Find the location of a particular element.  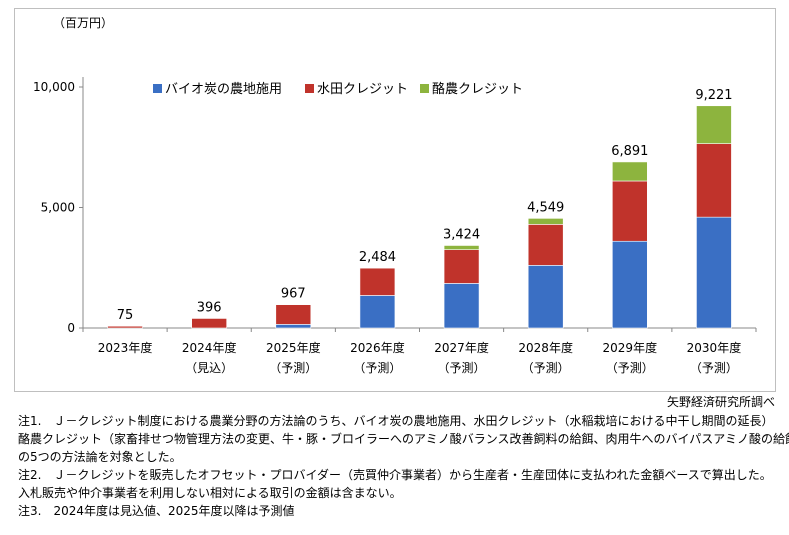

data-label: 2,484 is located at coordinates (377, 257).